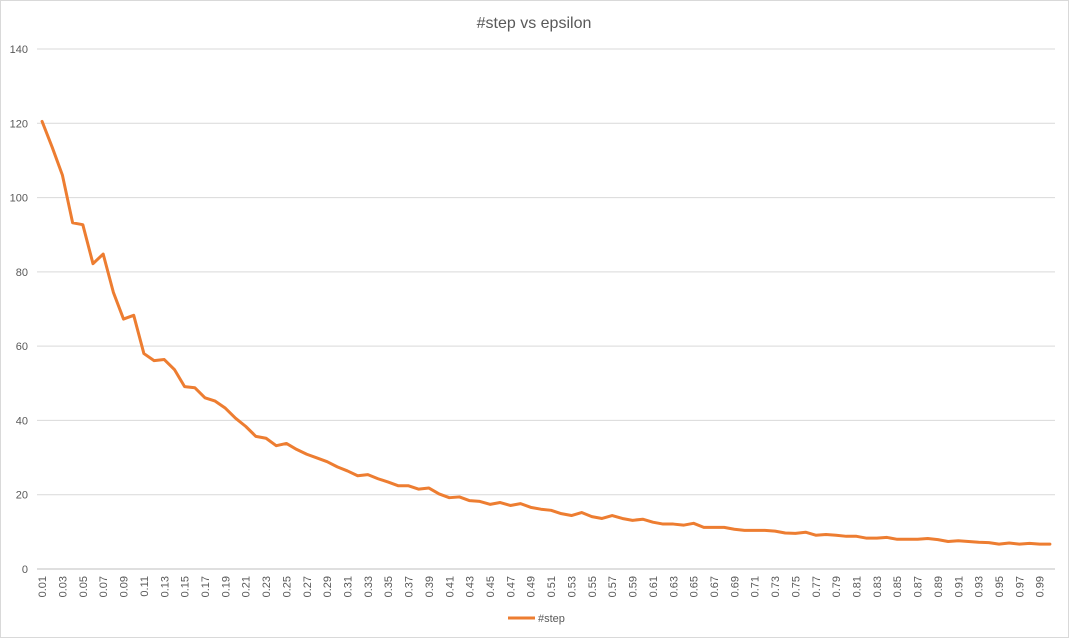 This screenshot has width=1069, height=638. I want to click on x-tick-label: 0.83, so click(878, 586).